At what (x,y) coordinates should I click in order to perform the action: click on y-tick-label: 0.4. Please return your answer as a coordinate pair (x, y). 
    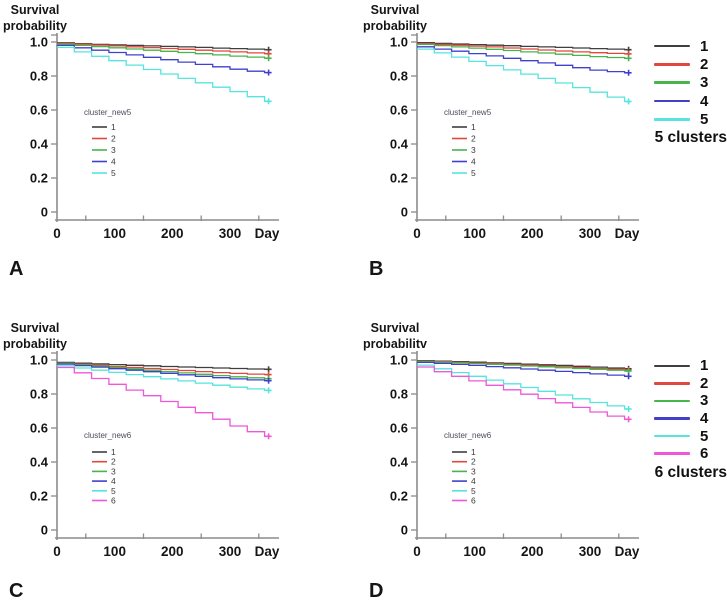
    Looking at the image, I should click on (399, 144).